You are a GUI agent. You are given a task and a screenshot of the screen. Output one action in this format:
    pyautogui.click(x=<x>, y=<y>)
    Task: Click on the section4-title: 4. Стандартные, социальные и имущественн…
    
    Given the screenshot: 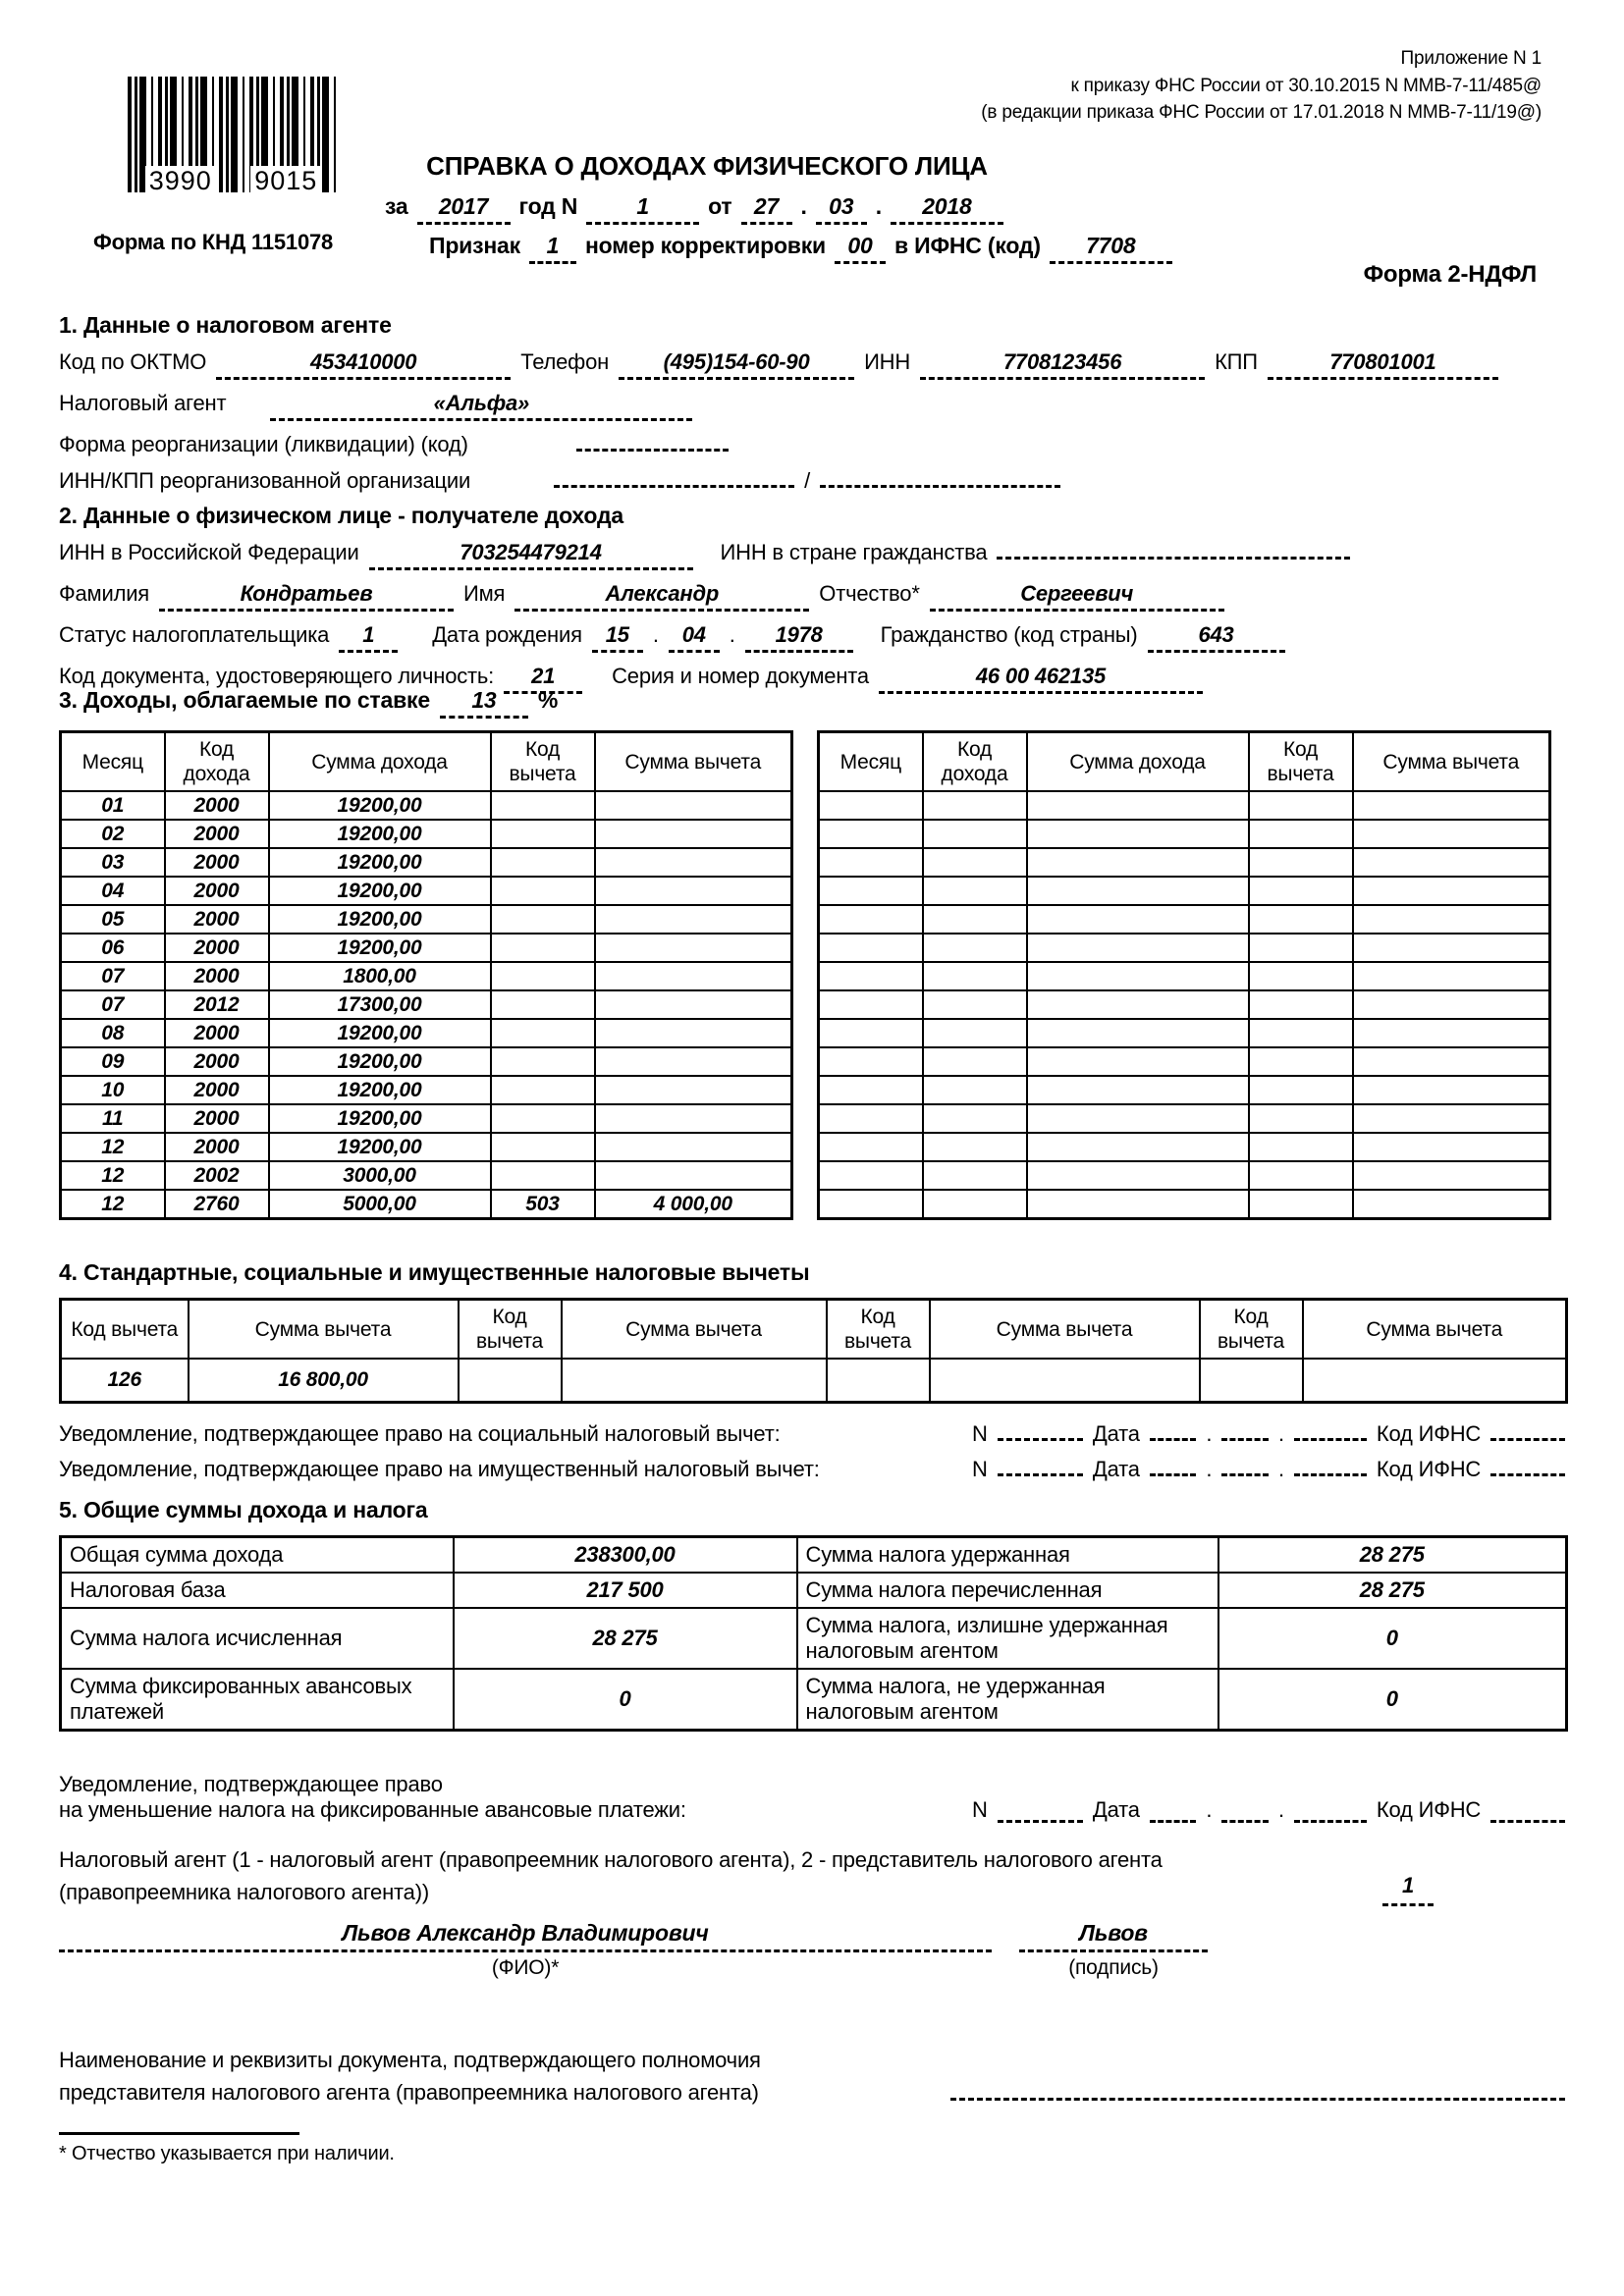 What is the action you would take?
    pyautogui.click(x=434, y=1272)
    